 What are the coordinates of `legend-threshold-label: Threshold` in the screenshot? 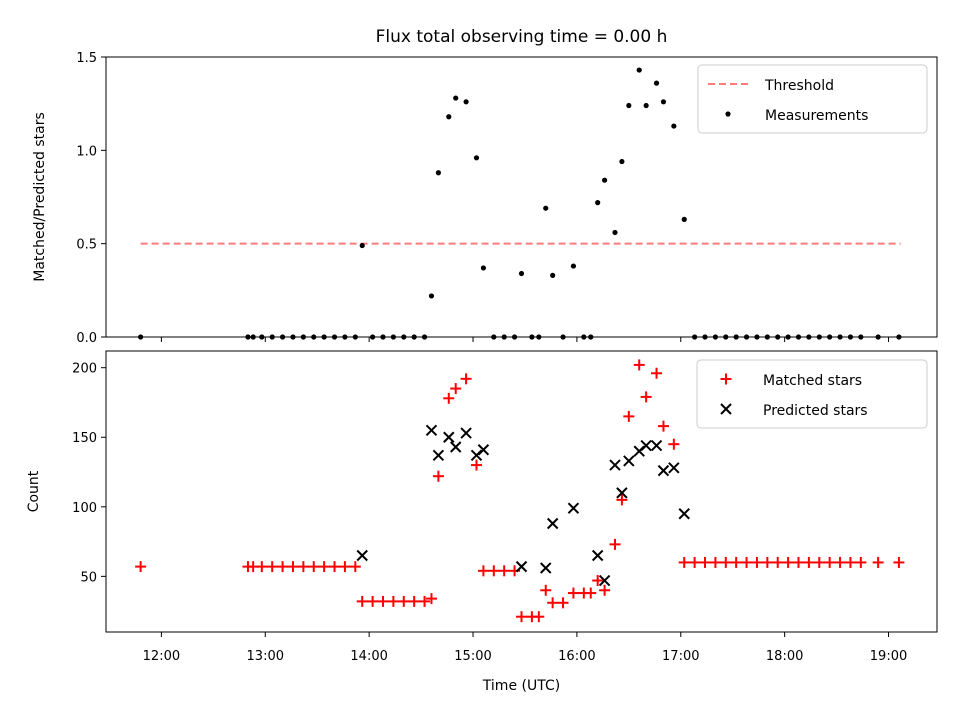 It's located at (799, 86).